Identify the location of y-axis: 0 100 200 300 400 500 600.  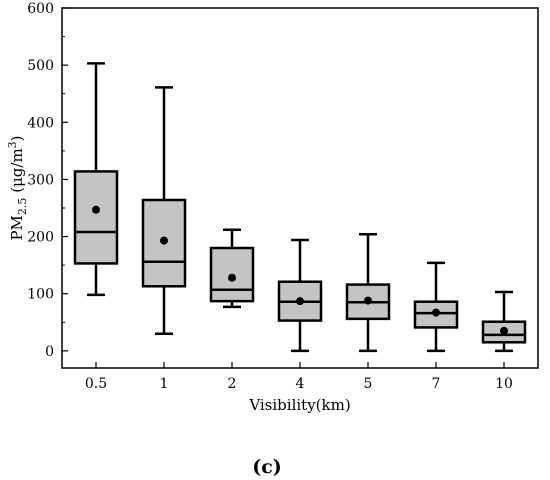
(47, 180).